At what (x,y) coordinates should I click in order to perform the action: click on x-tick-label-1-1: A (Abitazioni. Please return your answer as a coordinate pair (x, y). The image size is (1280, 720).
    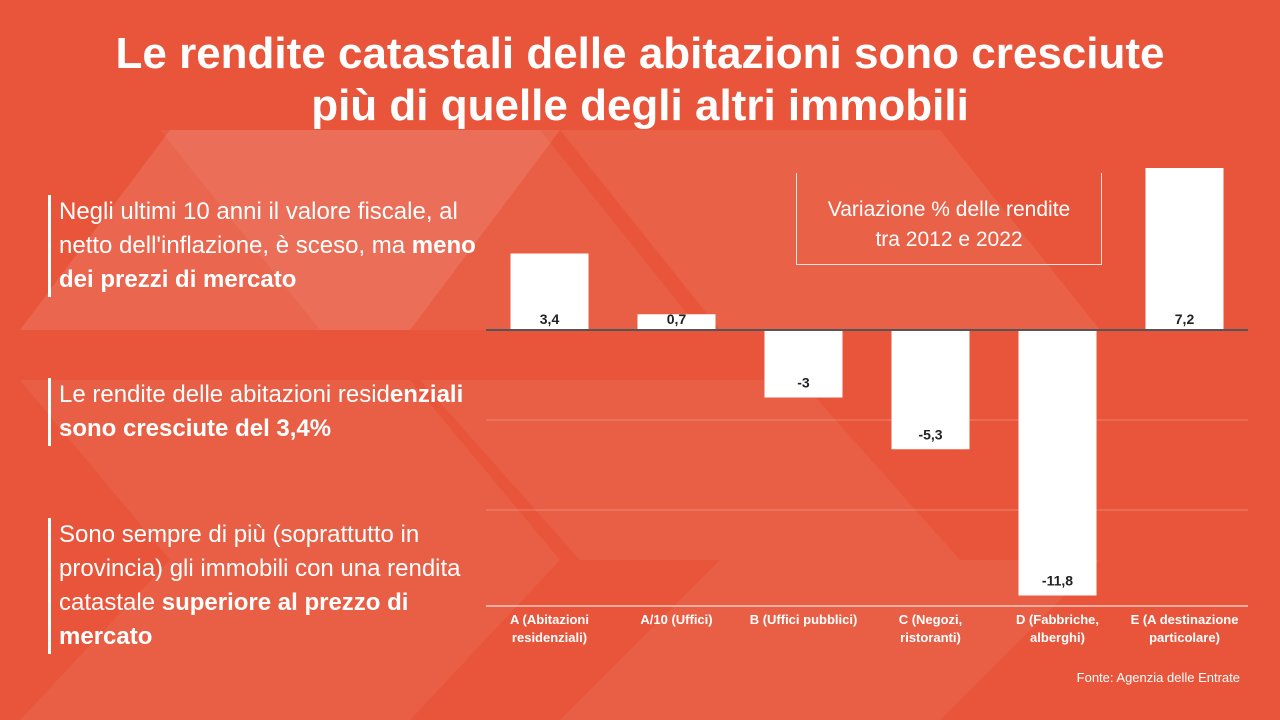
    Looking at the image, I should click on (549, 619).